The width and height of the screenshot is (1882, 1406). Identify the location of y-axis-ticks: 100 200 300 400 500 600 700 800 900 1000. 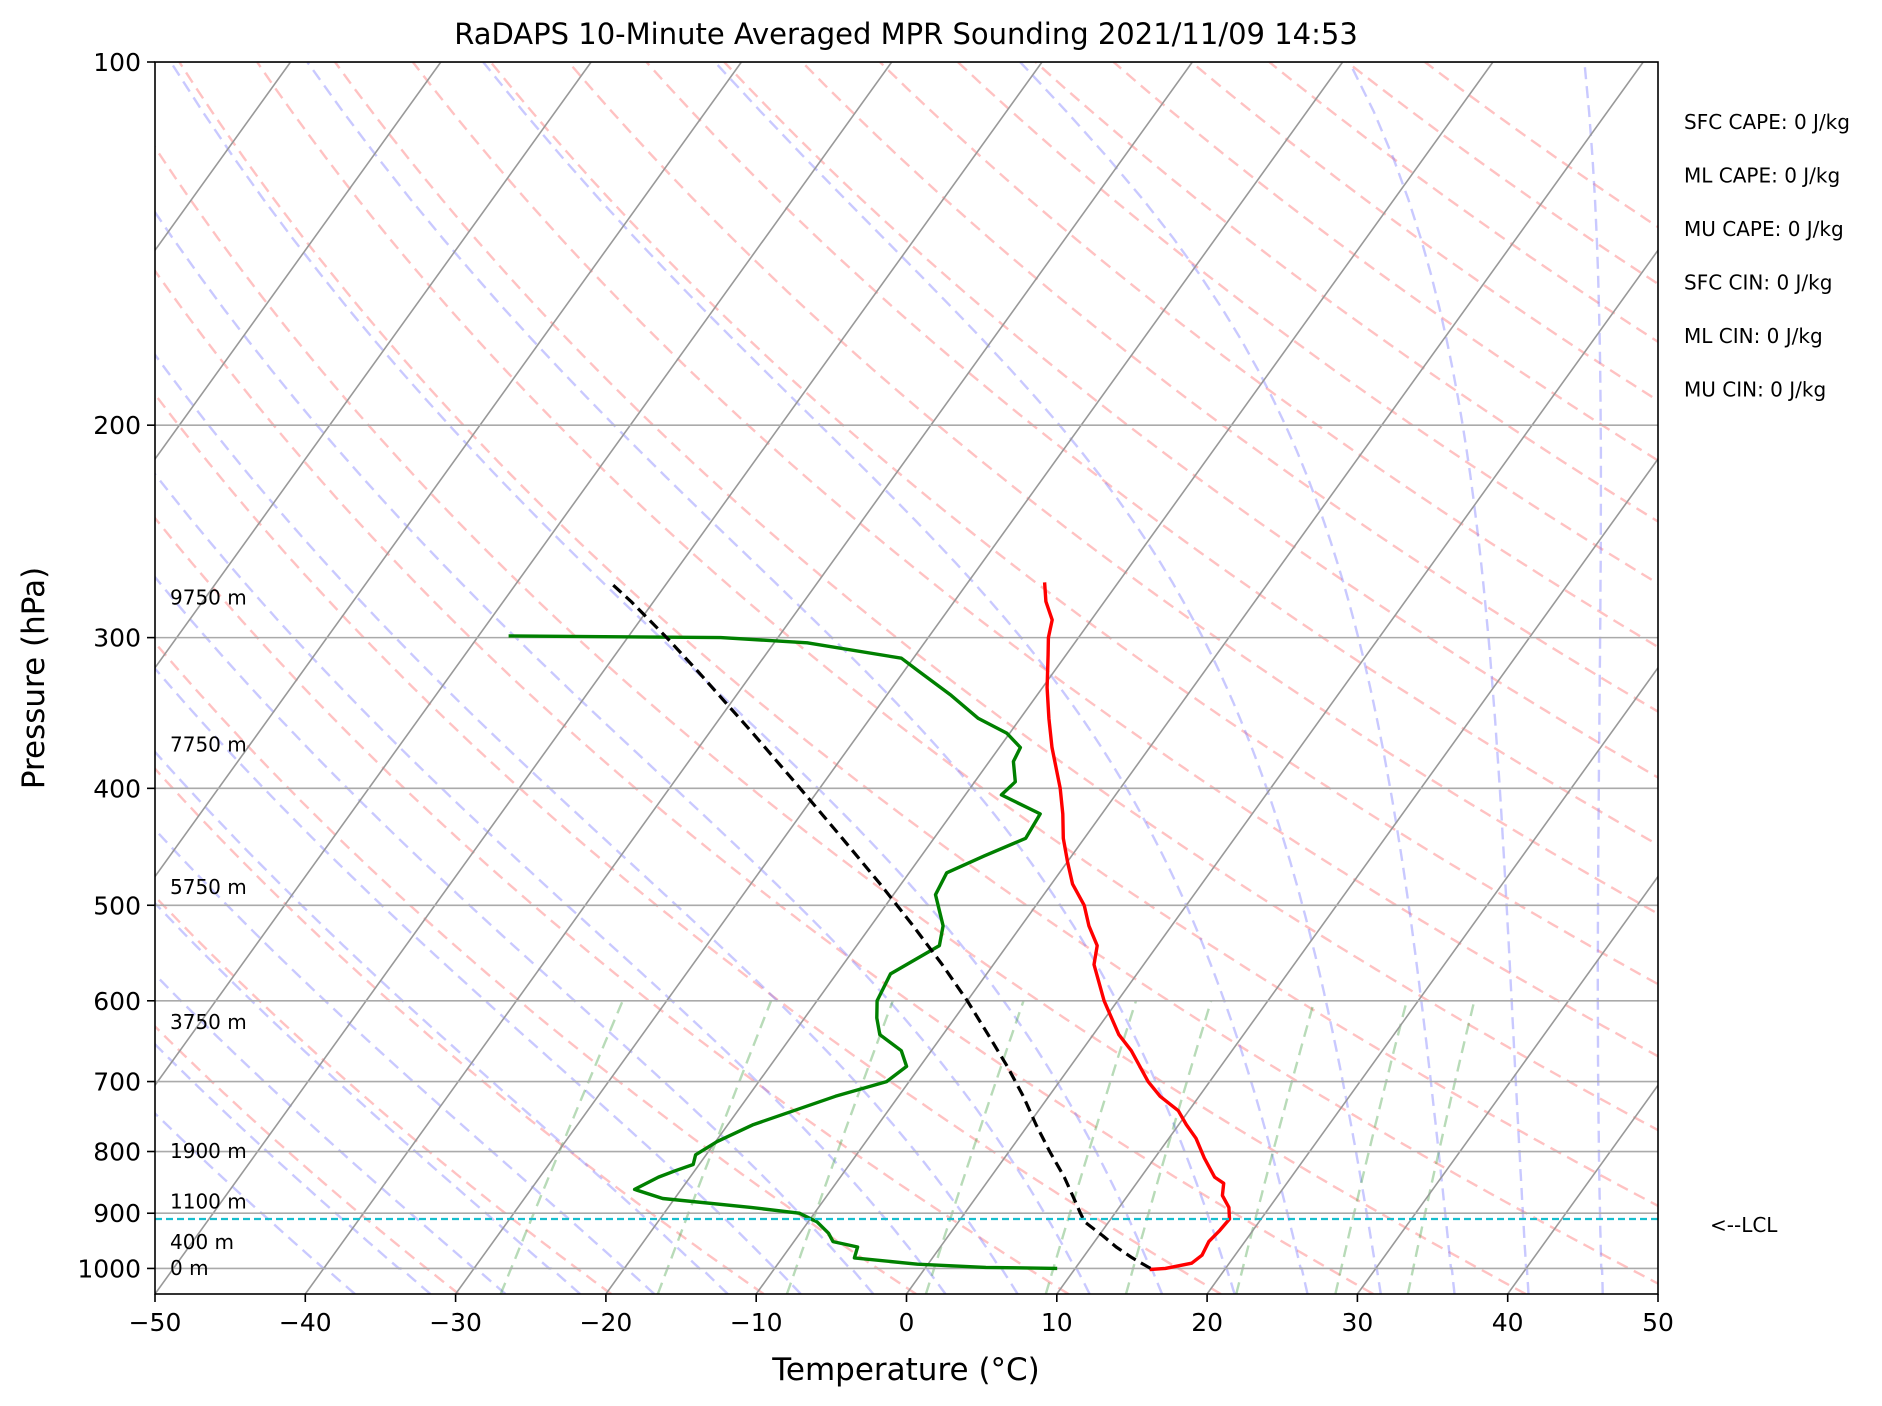
(116, 665).